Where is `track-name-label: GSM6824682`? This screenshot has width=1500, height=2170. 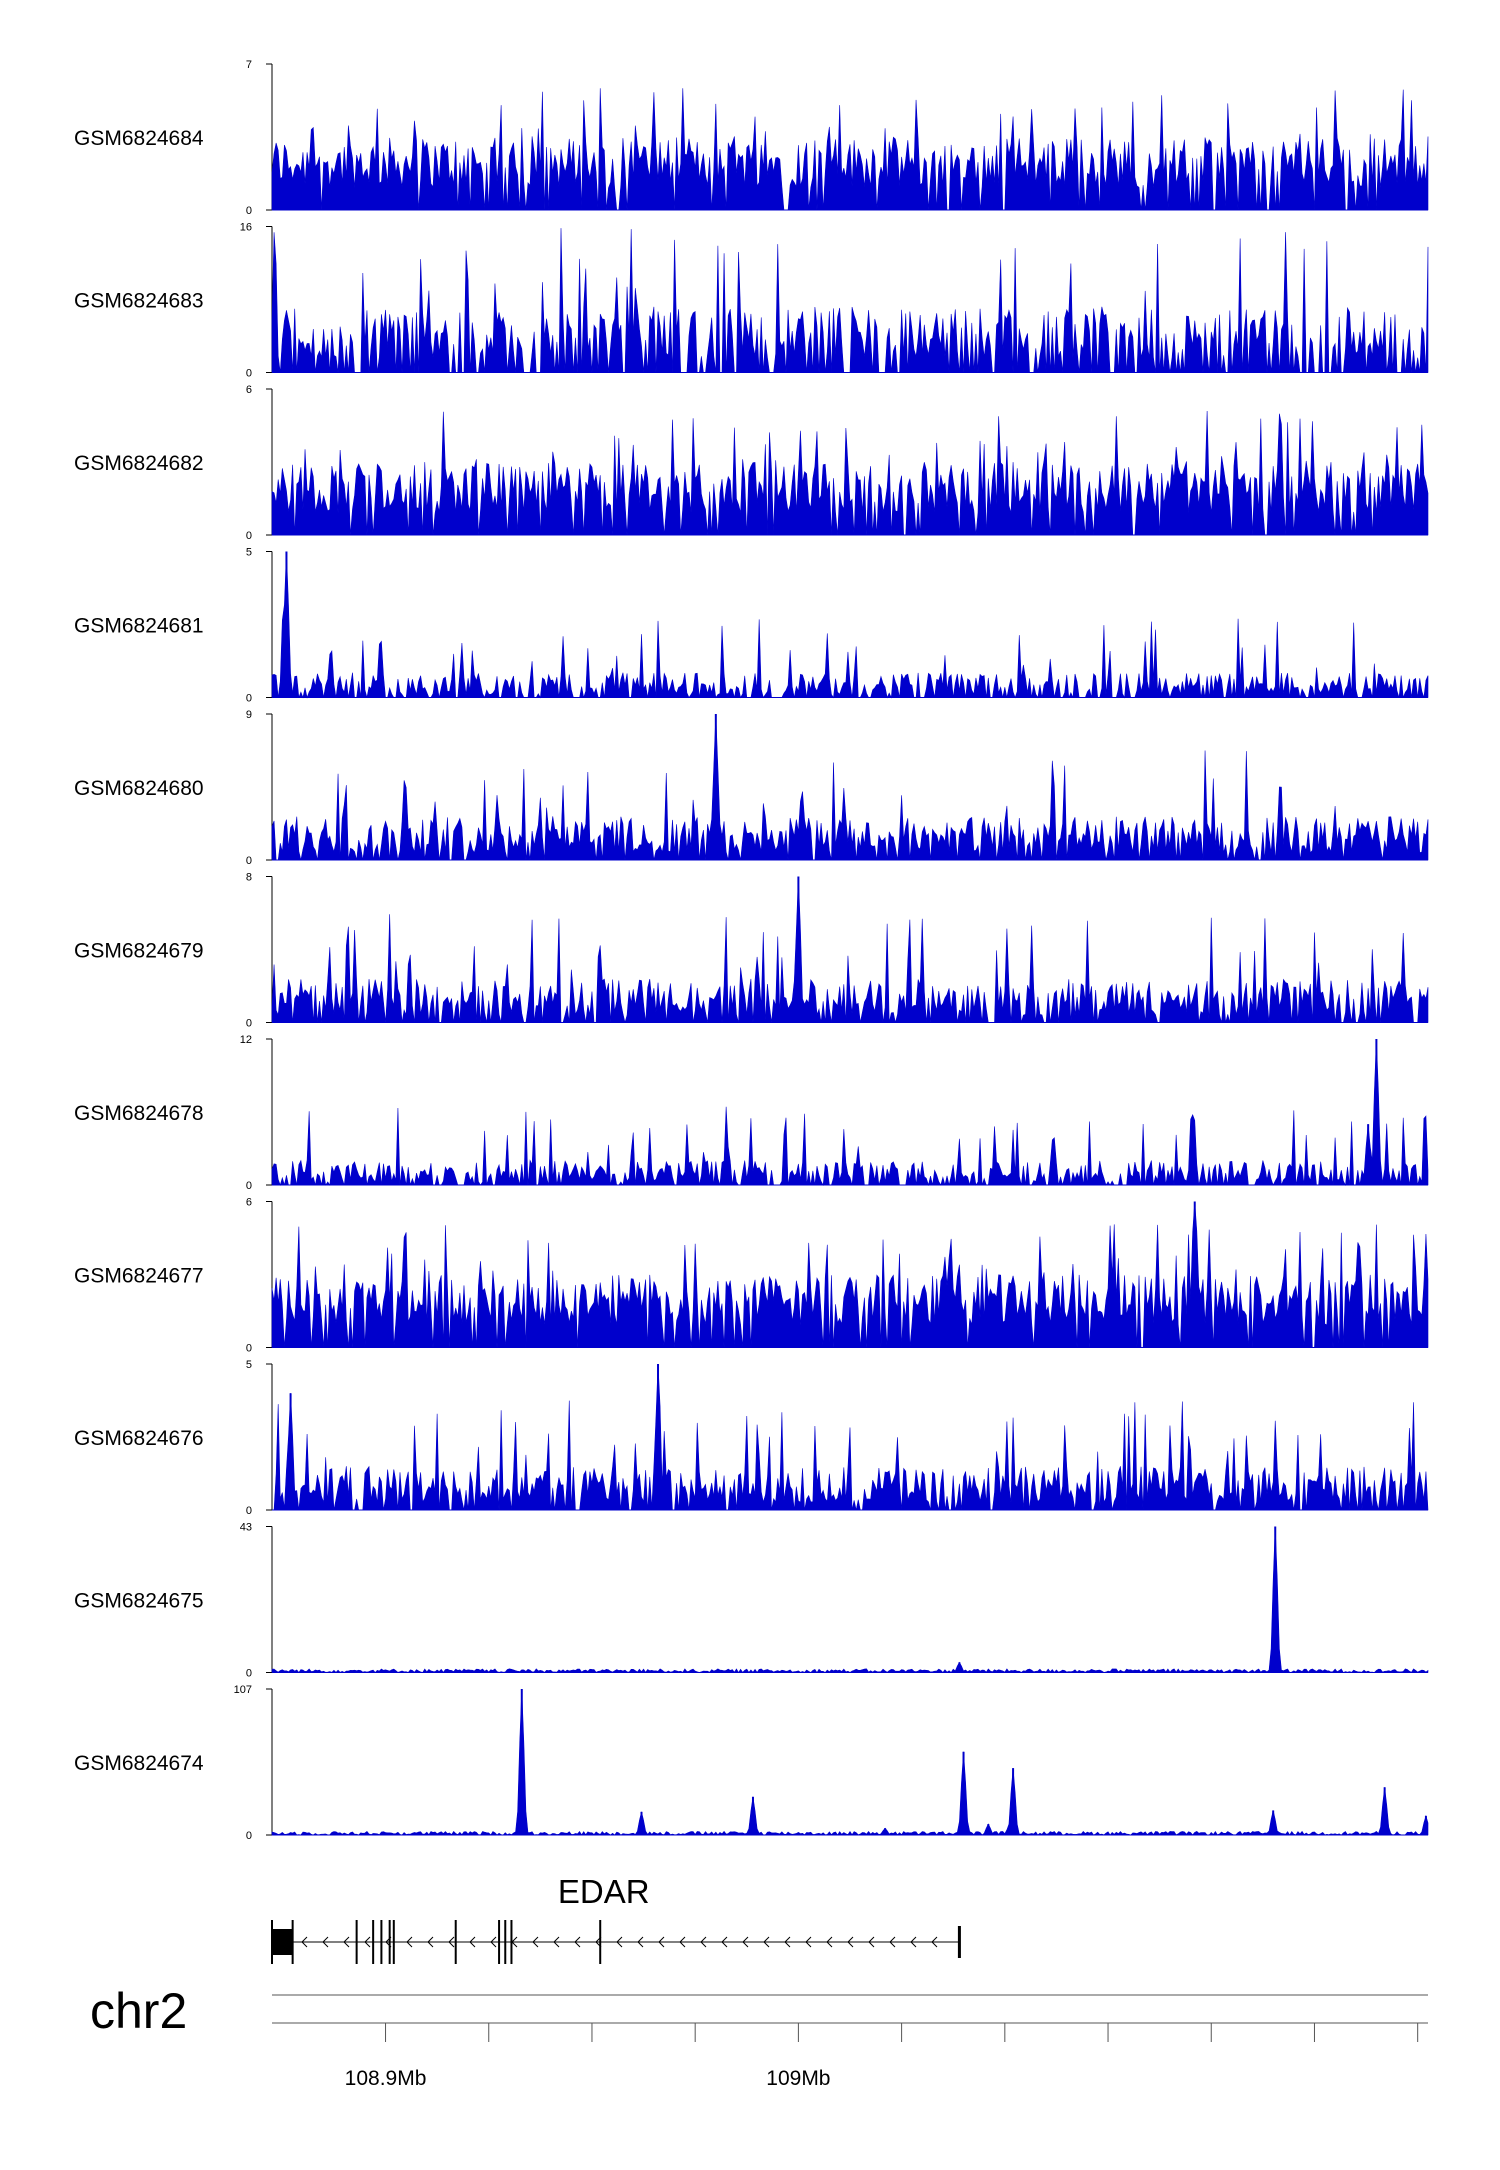 track-name-label: GSM6824682 is located at coordinates (139, 463).